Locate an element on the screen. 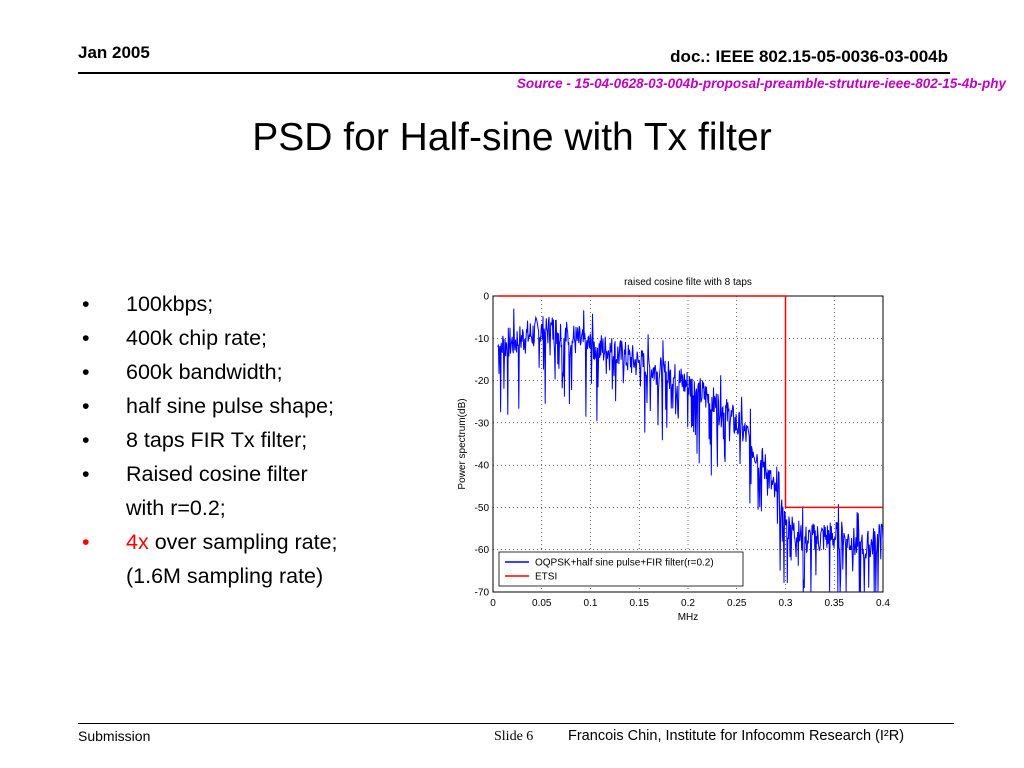 Image resolution: width=1024 pixels, height=768 pixels. y-axis-label: Power spectrum(dB) is located at coordinates (462, 443).